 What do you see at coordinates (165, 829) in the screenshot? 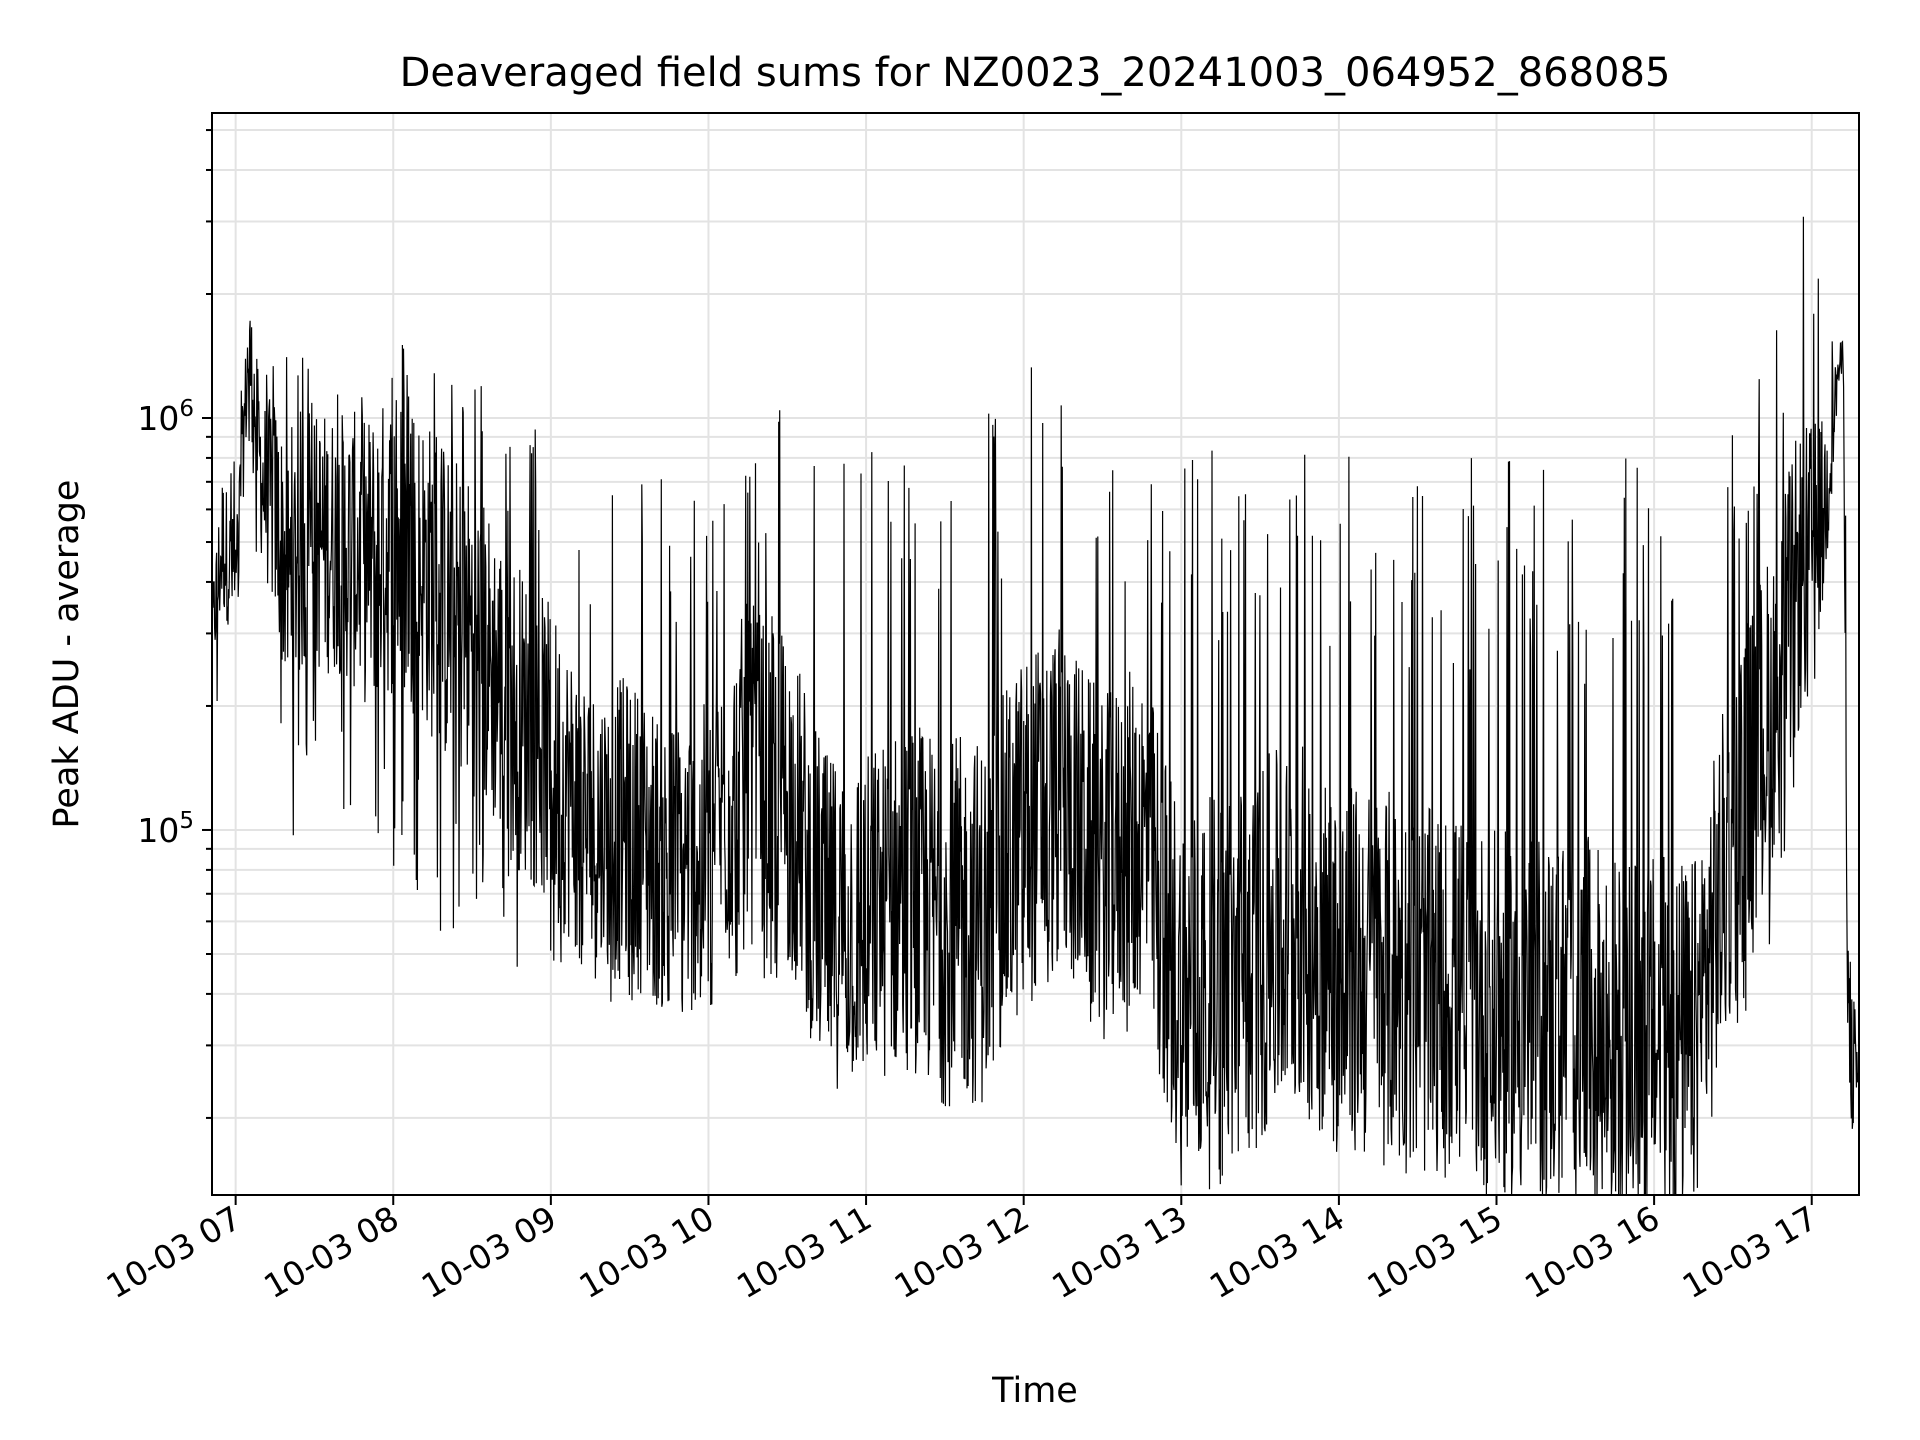
I see `y-tick-label: 105` at bounding box center [165, 829].